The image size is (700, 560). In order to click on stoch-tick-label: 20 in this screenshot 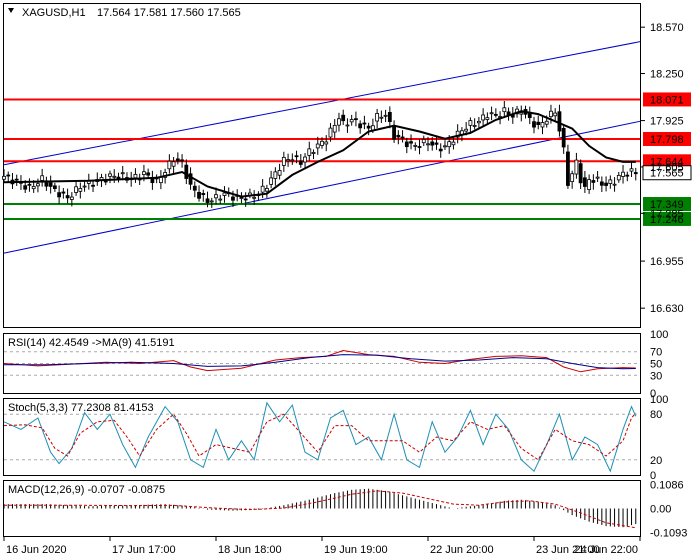, I will do `click(656, 461)`.